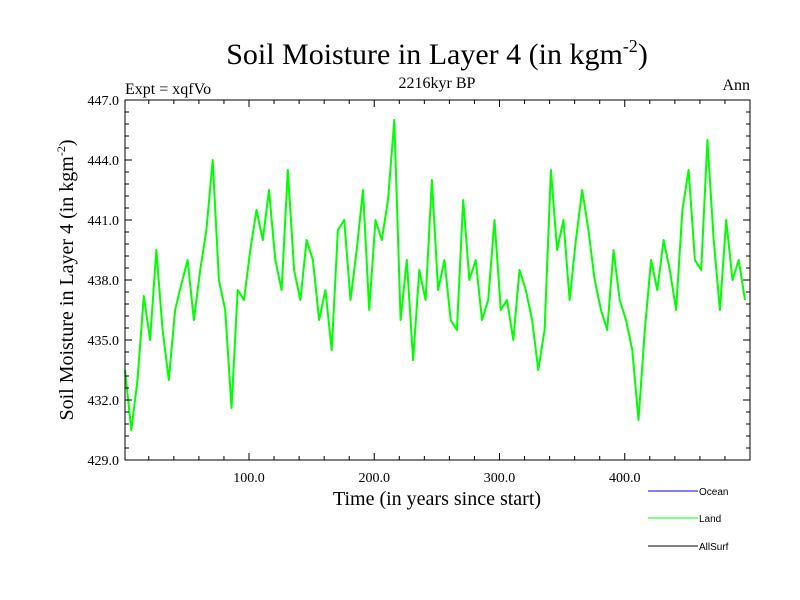  I want to click on y-tick-label: 444.0, so click(104, 161).